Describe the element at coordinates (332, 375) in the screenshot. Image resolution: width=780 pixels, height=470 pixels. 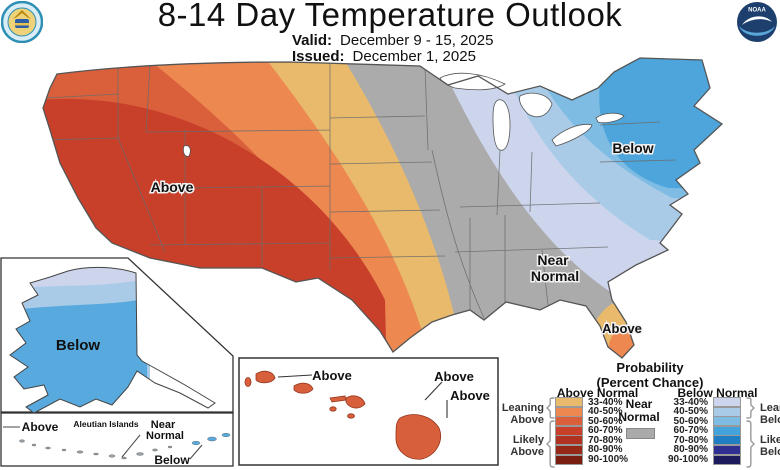
I see `hawaii-above-label-1: Above` at that location.